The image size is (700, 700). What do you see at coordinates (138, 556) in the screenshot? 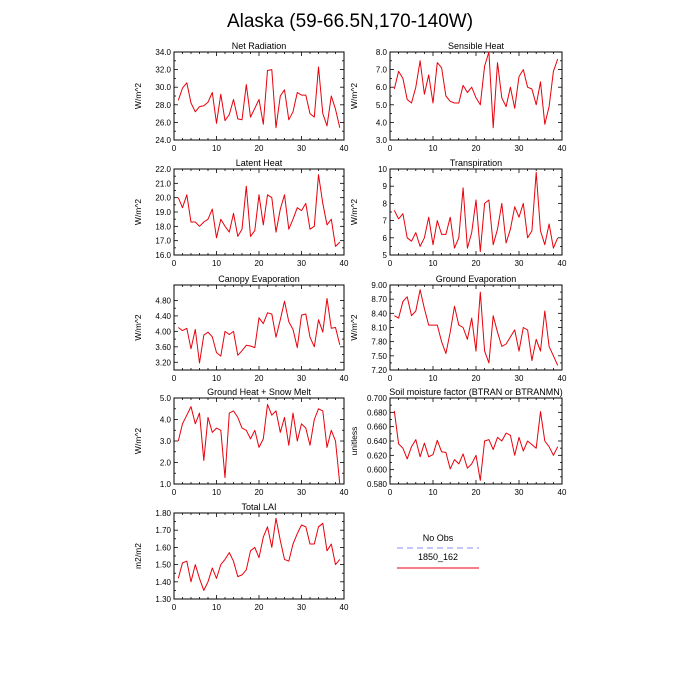
I see `y-axis-label: m2/m2` at bounding box center [138, 556].